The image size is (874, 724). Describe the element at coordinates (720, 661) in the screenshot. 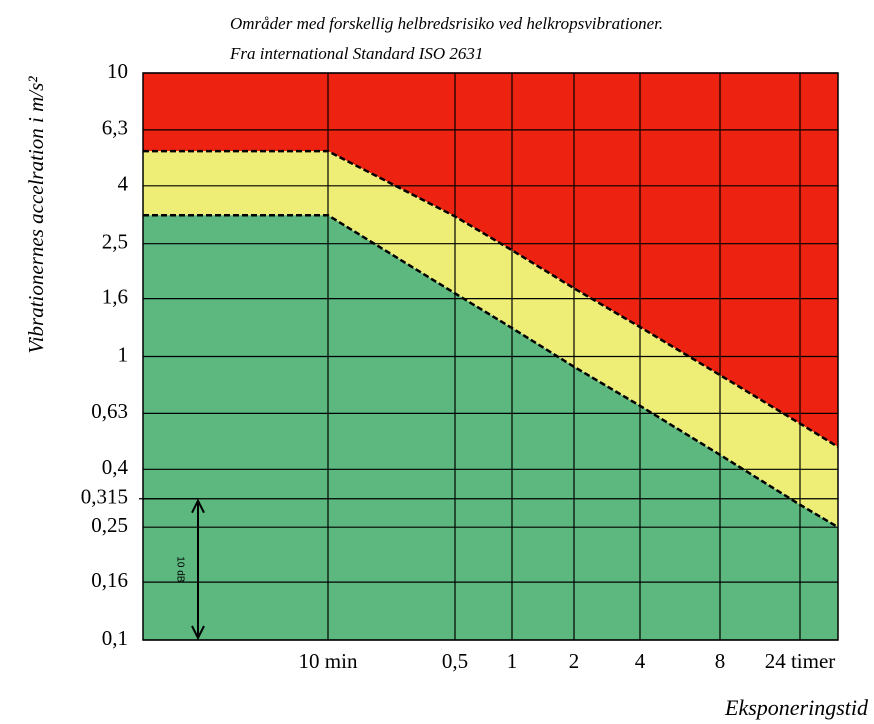

I see `x-tick-label: 8` at that location.